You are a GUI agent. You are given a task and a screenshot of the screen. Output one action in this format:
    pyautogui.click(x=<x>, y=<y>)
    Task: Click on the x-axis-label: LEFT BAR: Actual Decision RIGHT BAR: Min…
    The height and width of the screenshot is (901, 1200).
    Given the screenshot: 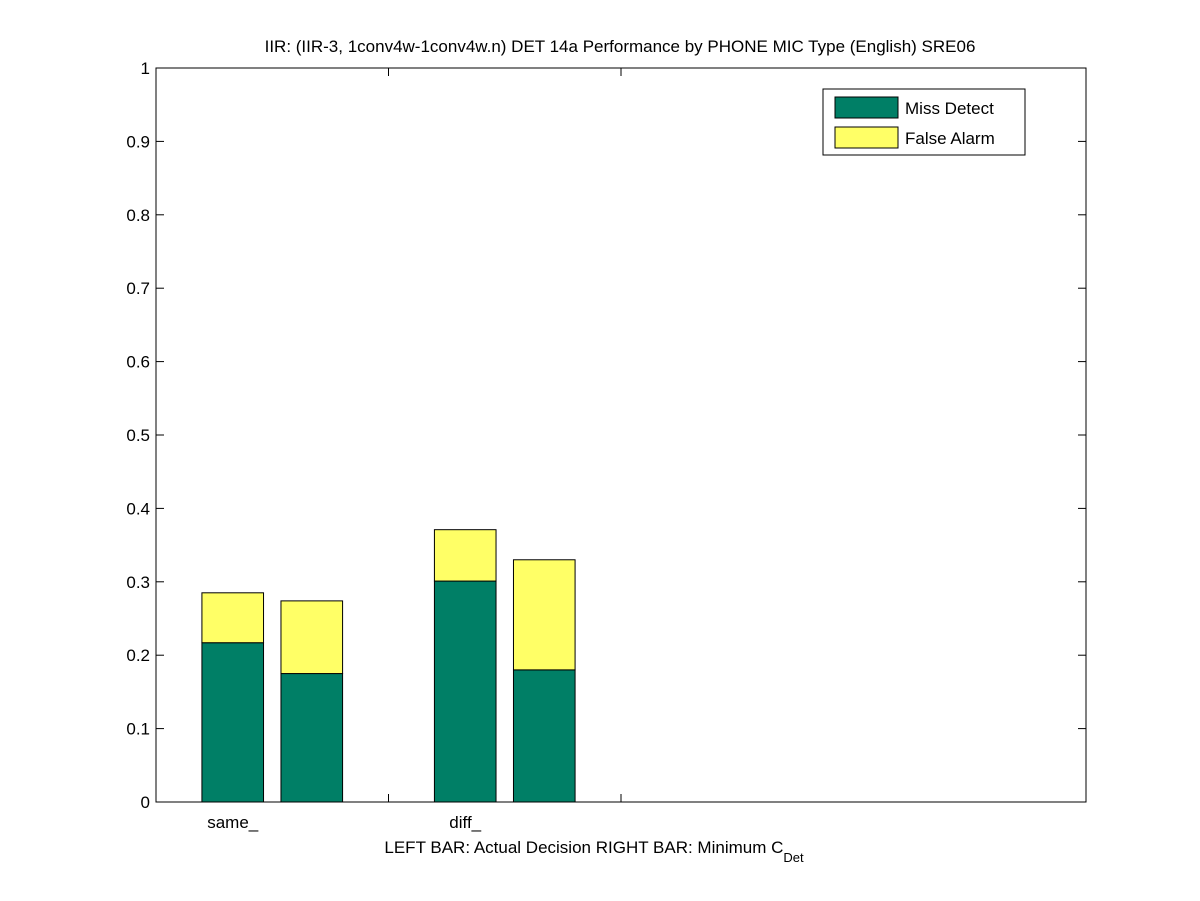 What is the action you would take?
    pyautogui.click(x=594, y=851)
    